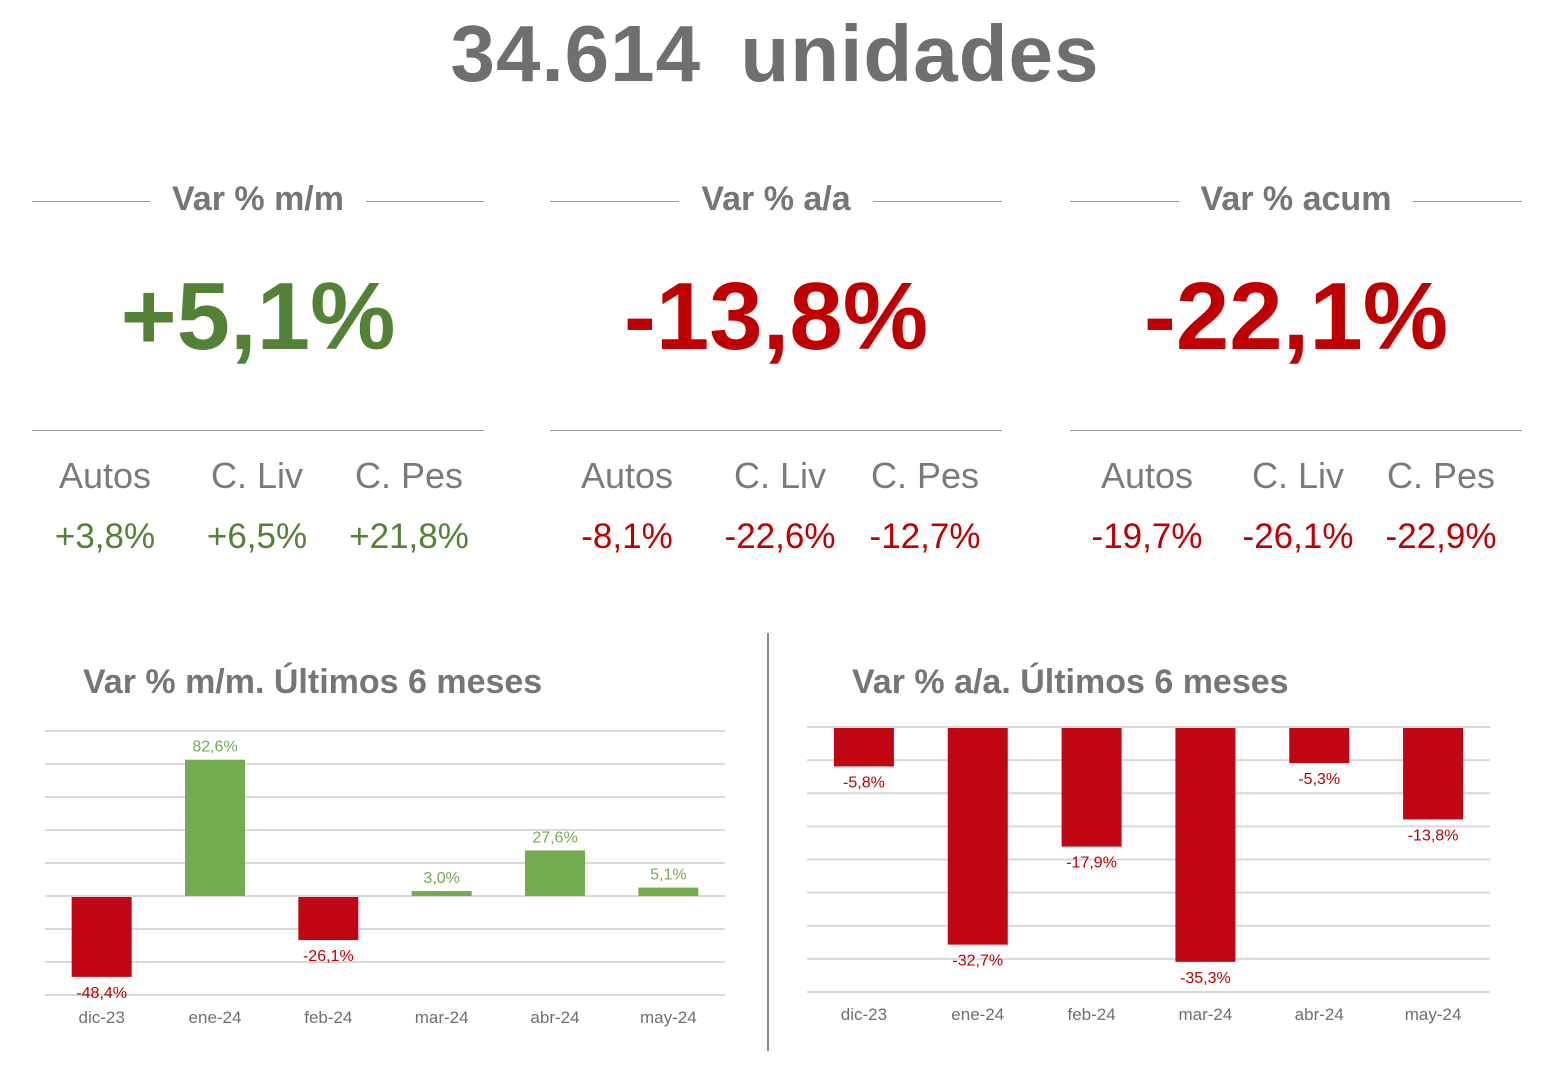 Image resolution: width=1550 pixels, height=1086 pixels. What do you see at coordinates (776, 199) in the screenshot?
I see `panel-title: Var % a/a` at bounding box center [776, 199].